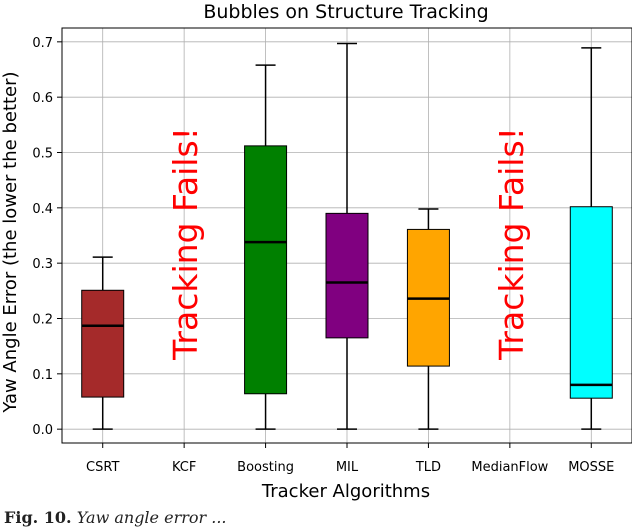  I want to click on y-tick-label: 0.2, so click(42, 320).